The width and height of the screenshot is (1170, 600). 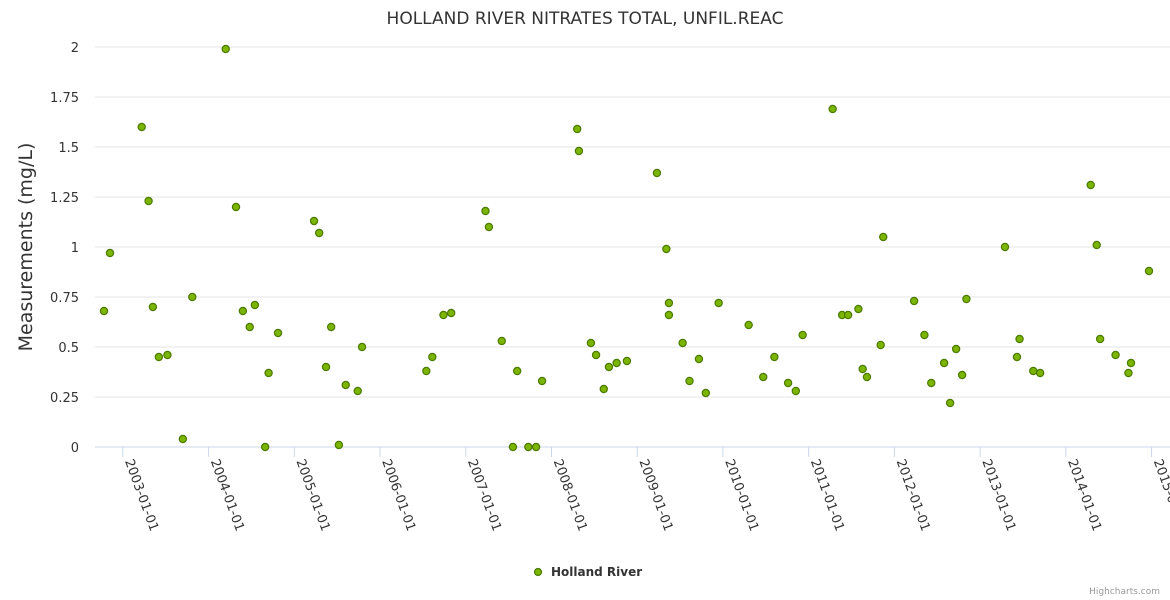 I want to click on x-tick-label: 2009-01-01, so click(x=655, y=495).